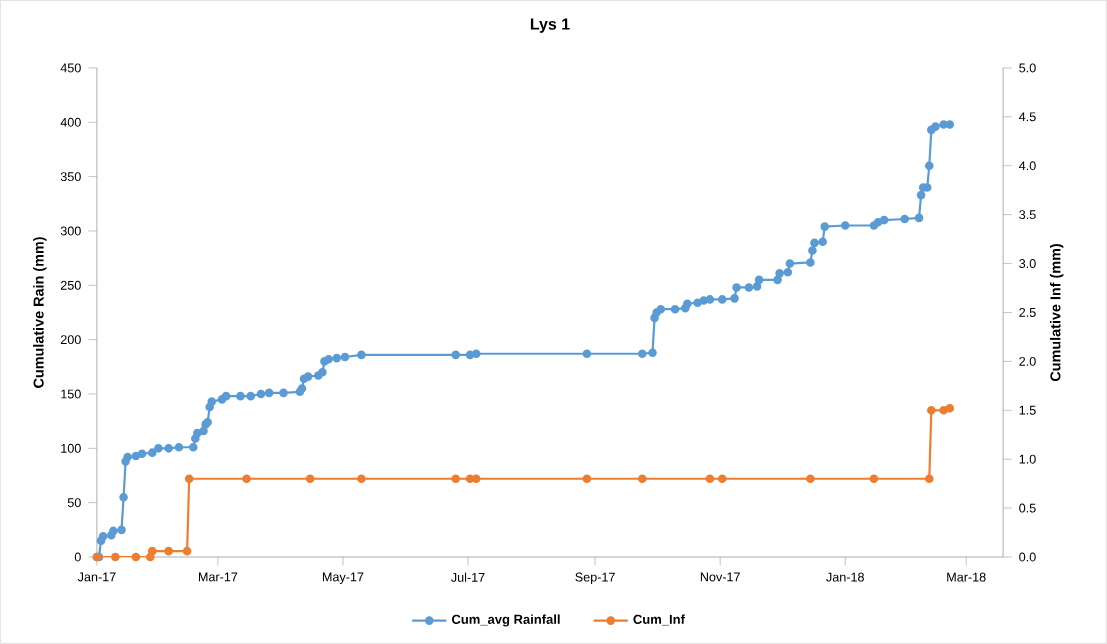 The width and height of the screenshot is (1107, 644). Describe the element at coordinates (1027, 410) in the screenshot. I see `y2-tick-label: 1.5` at that location.